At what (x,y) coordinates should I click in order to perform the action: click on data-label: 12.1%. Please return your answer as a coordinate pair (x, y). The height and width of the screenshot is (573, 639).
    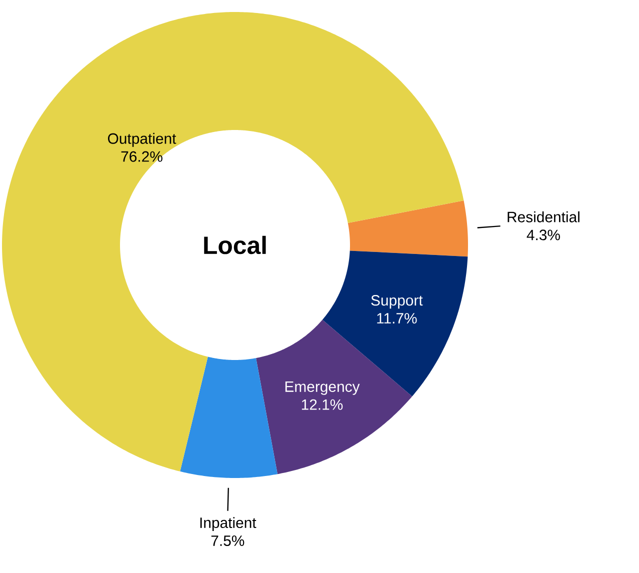
    Looking at the image, I should click on (322, 404).